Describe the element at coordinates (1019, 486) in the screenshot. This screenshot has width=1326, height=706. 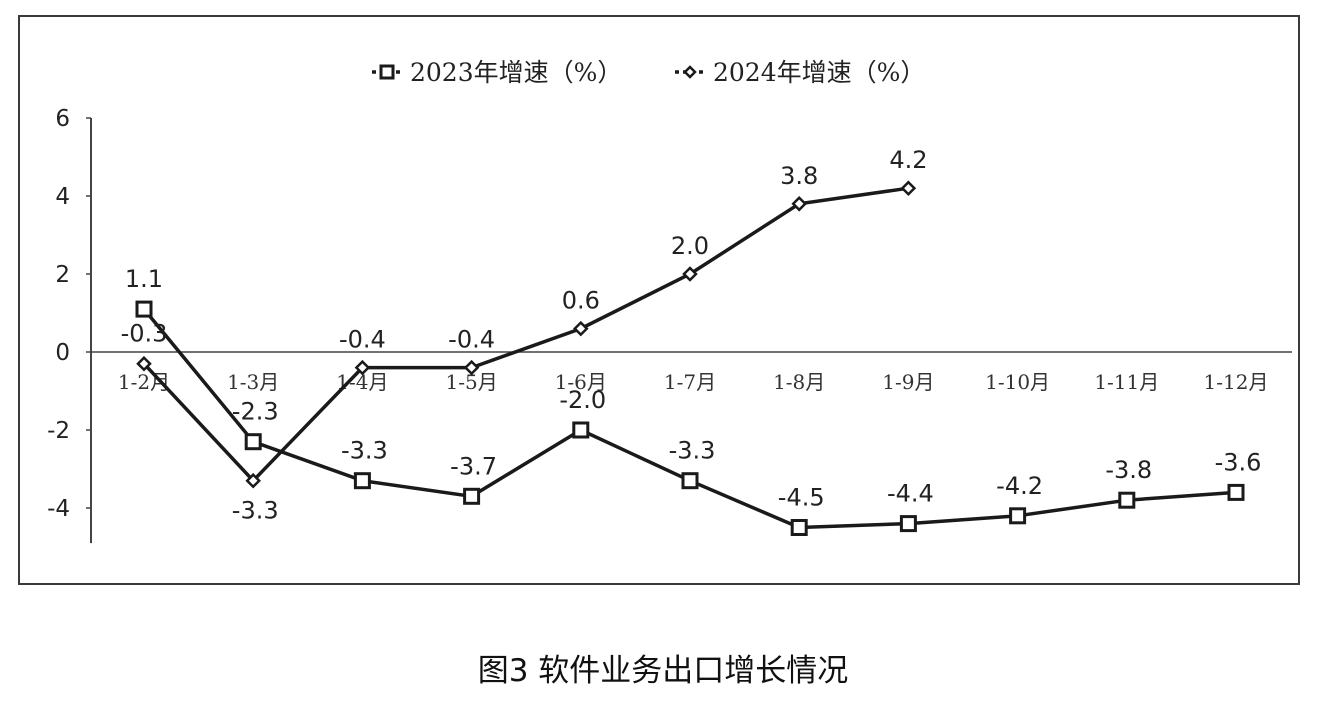
I see `data-label-2023: -4.2` at that location.